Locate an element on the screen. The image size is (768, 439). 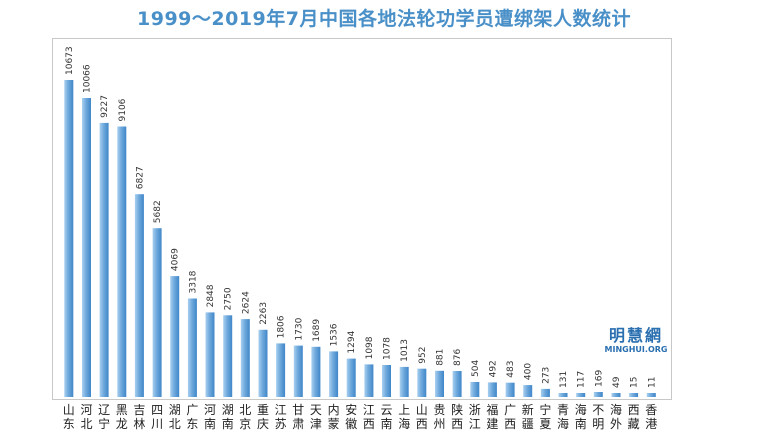
category-label-8-0: 河 is located at coordinates (210, 410).